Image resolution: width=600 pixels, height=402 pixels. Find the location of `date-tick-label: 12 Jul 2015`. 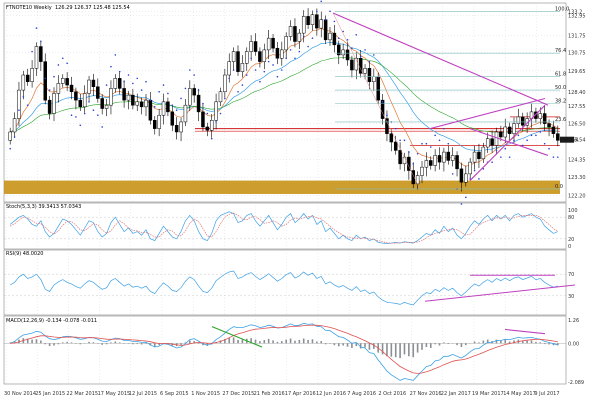

date-tick-label: 12 Jul 2015 is located at coordinates (143, 394).